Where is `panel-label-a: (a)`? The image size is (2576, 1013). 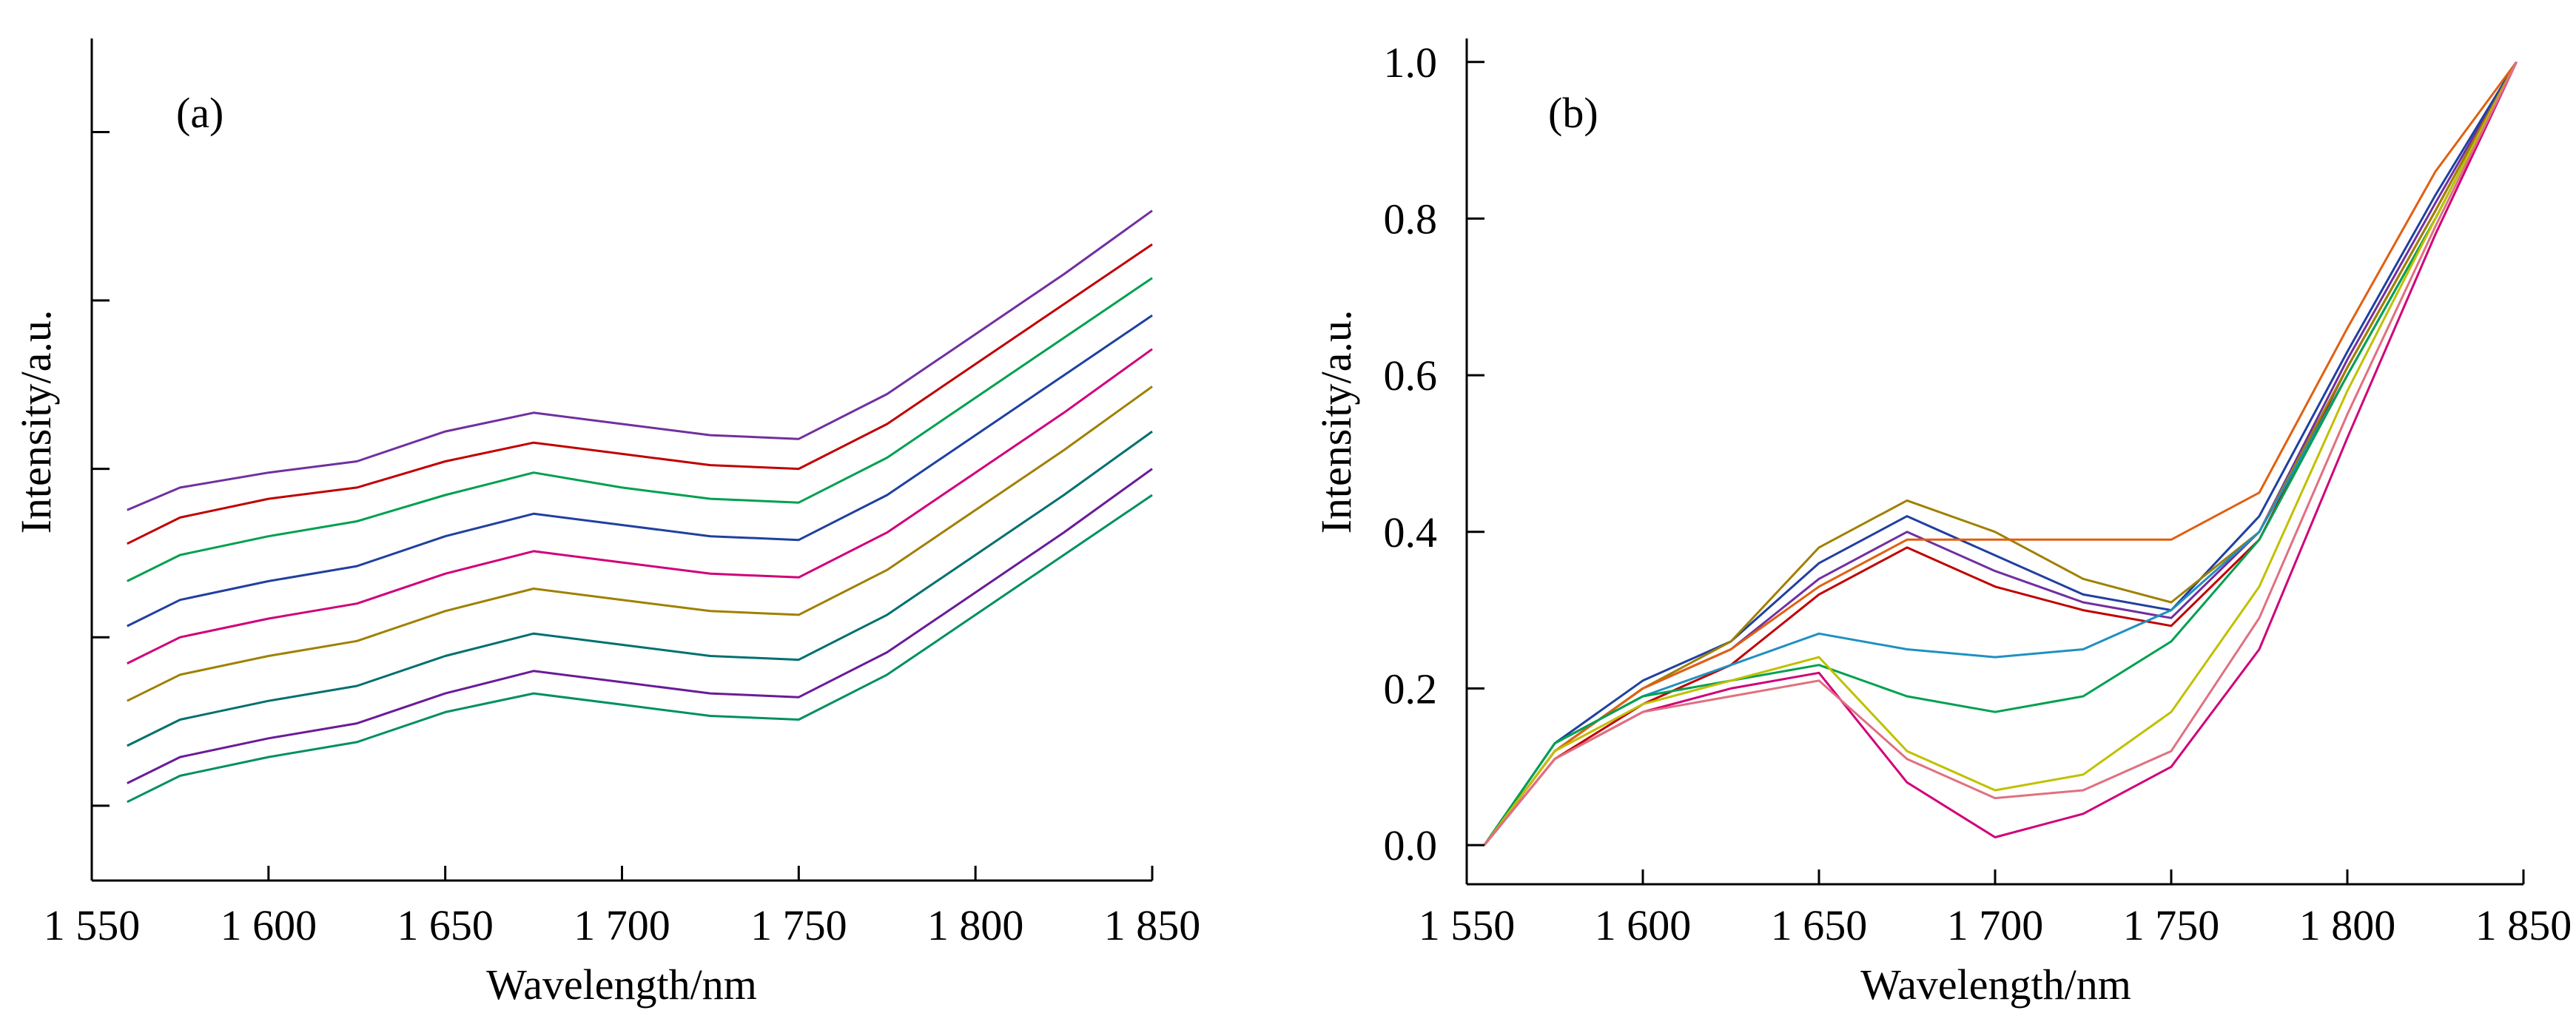 panel-label-a: (a) is located at coordinates (199, 113).